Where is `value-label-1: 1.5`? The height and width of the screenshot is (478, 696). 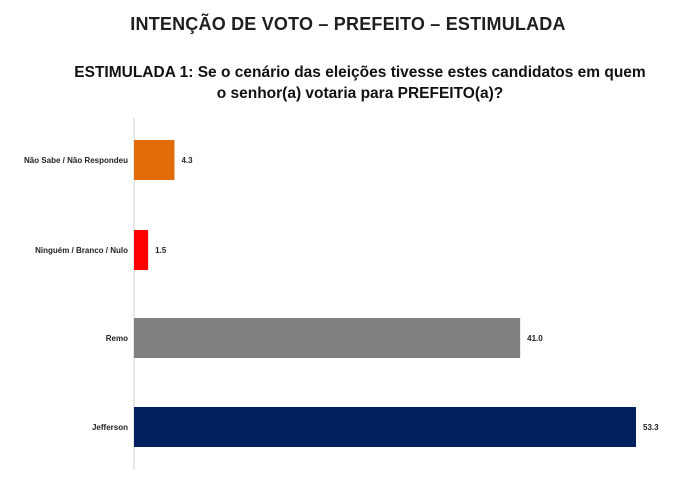 value-label-1: 1.5 is located at coordinates (161, 250).